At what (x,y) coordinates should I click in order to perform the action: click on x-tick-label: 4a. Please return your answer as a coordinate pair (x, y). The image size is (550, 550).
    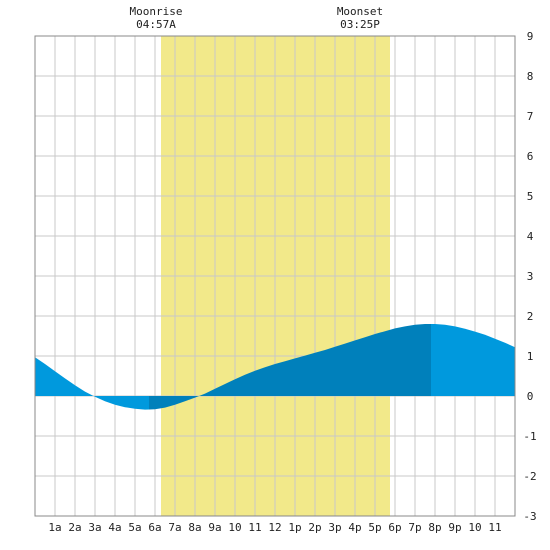
    Looking at the image, I should click on (114, 527).